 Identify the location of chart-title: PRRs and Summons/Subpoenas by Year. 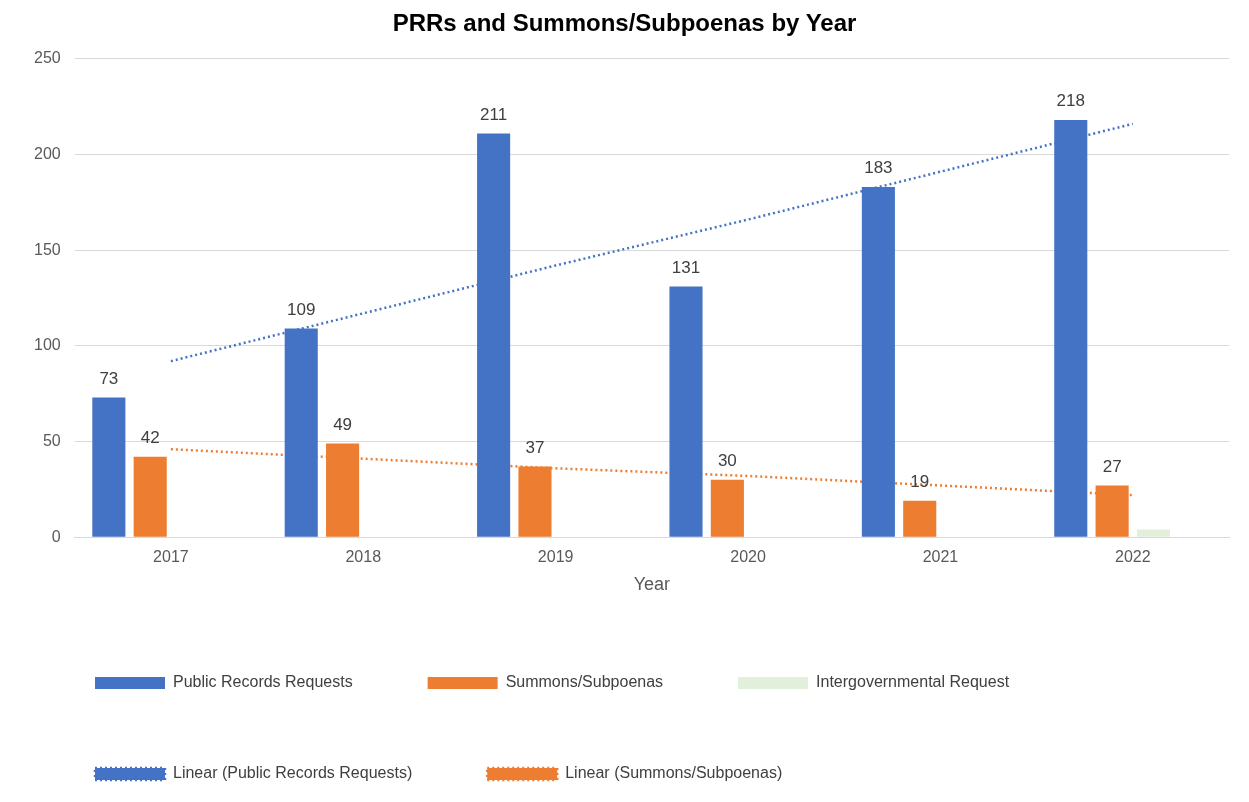
(624, 23).